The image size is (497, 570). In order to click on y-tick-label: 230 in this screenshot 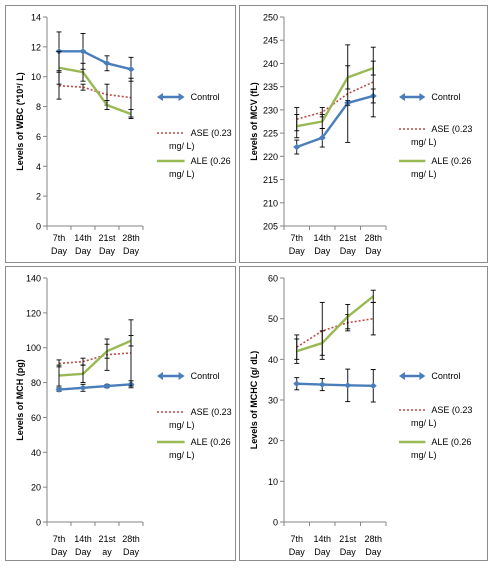, I will do `click(270, 110)`.